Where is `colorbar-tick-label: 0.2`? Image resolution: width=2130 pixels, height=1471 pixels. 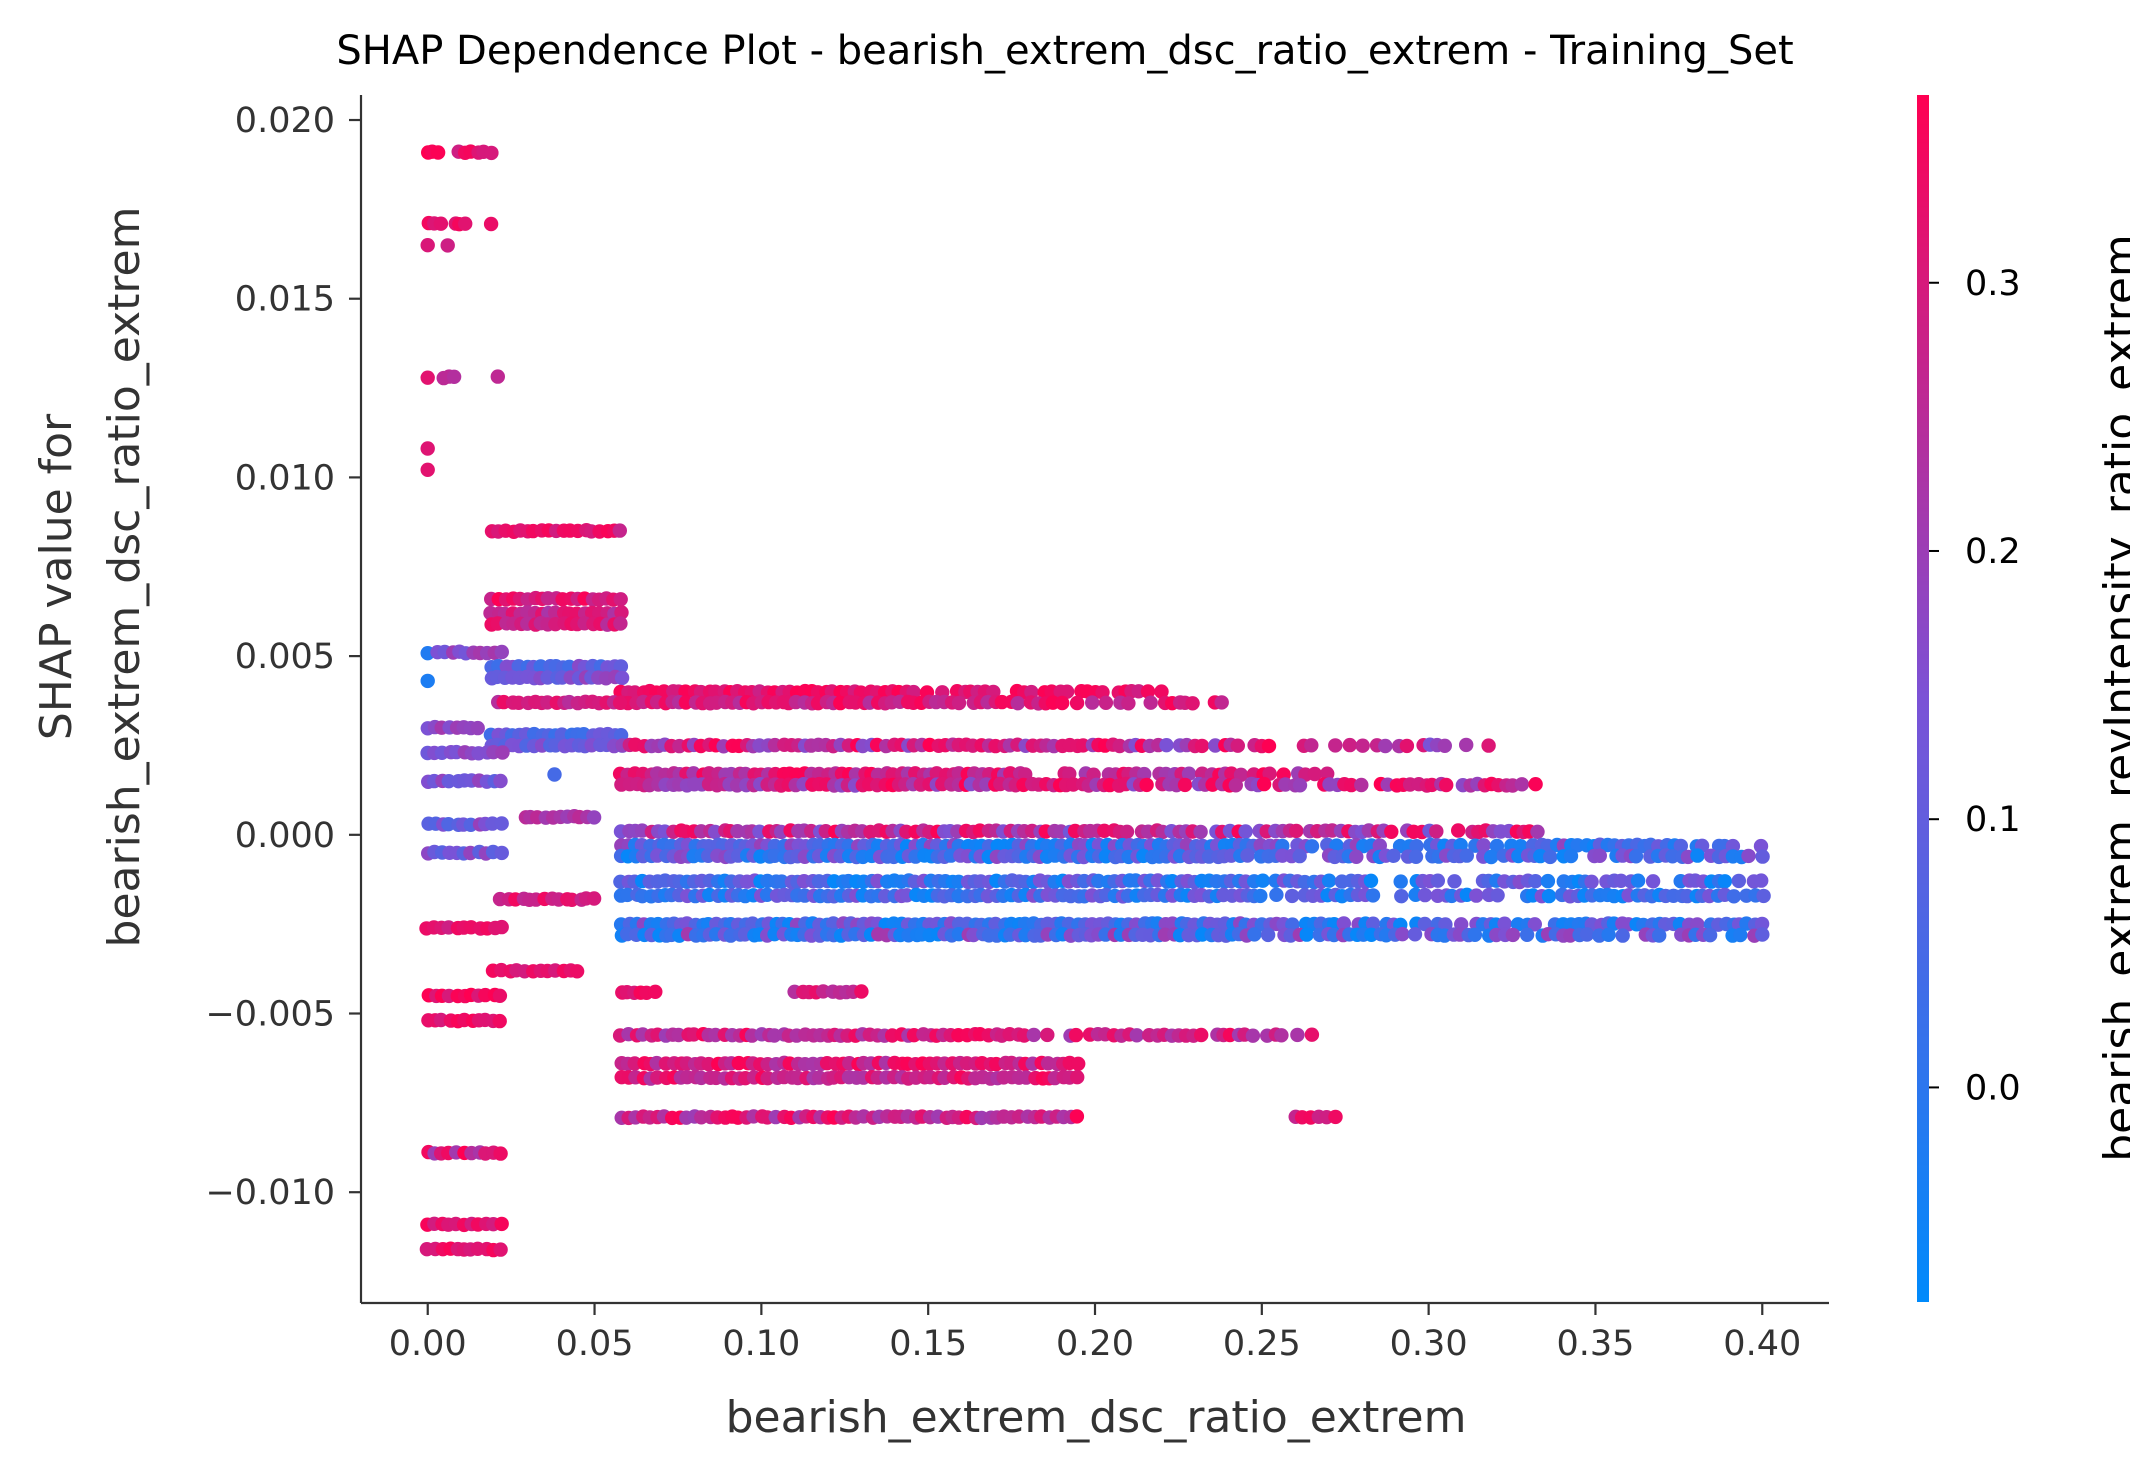
colorbar-tick-label: 0.2 is located at coordinates (1993, 552).